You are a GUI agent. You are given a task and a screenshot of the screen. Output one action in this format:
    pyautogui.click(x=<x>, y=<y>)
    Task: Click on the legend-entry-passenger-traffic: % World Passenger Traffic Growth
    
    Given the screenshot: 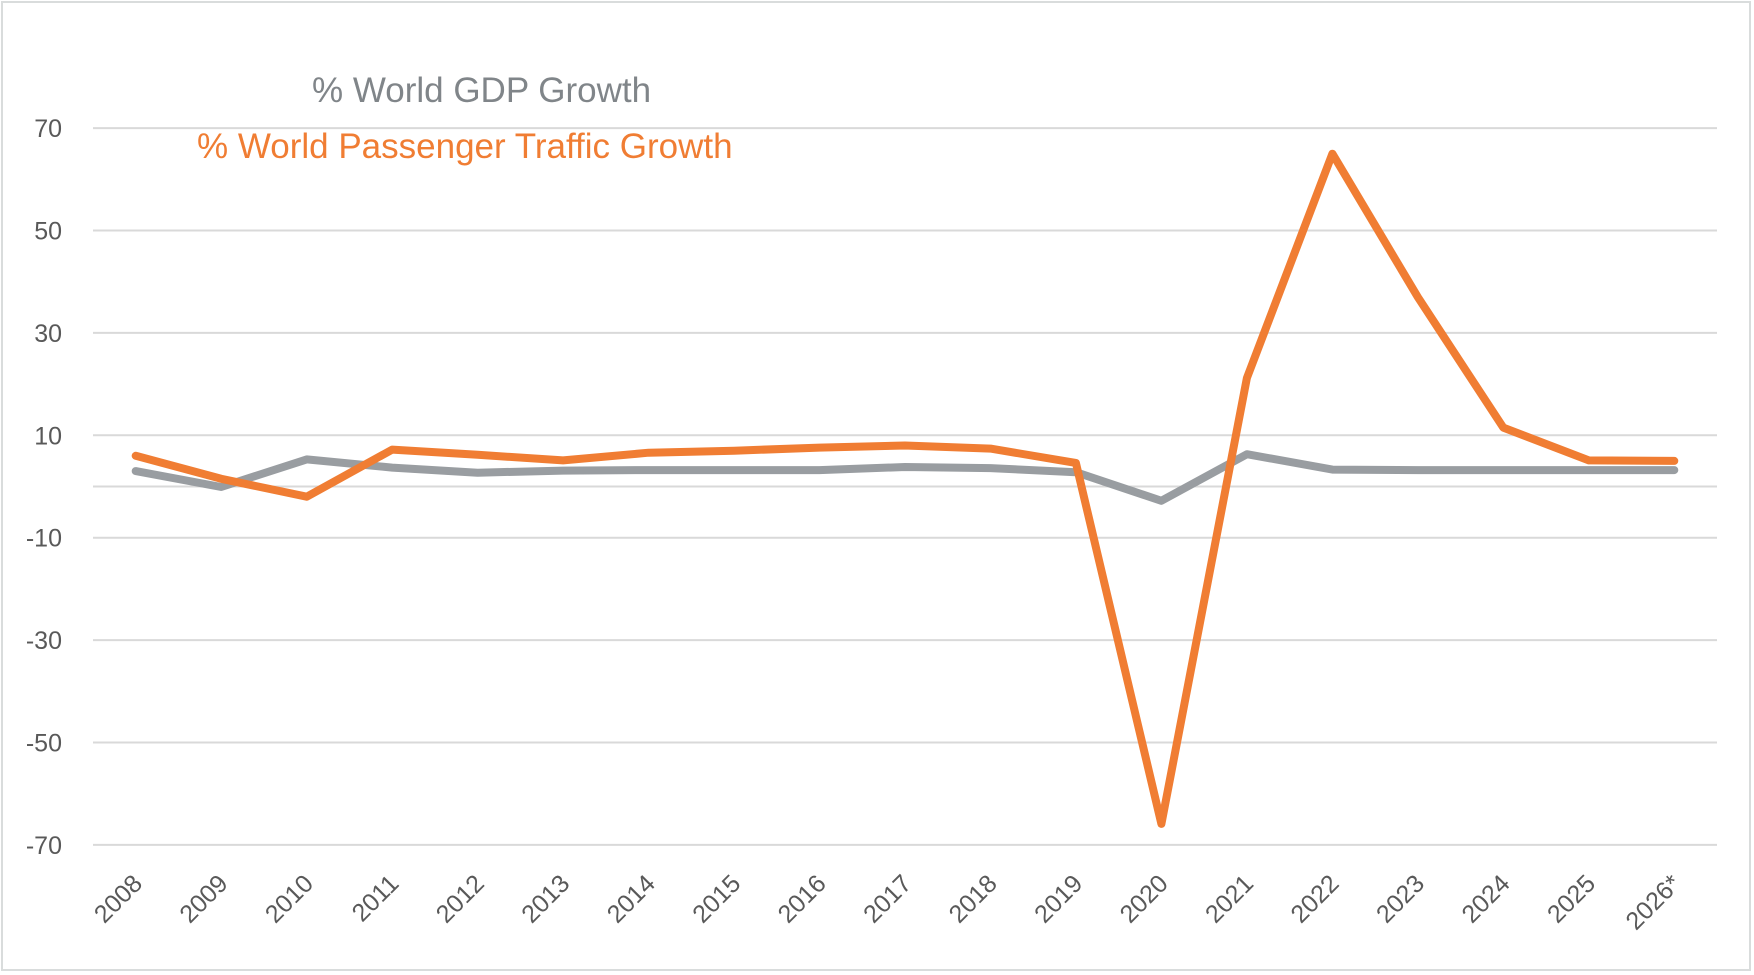 What is the action you would take?
    pyautogui.click(x=465, y=146)
    